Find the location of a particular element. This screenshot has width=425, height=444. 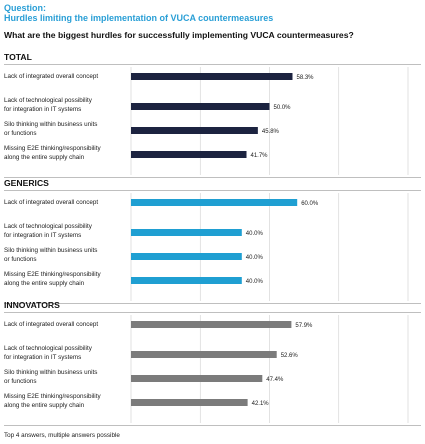

value-label: 58.3% is located at coordinates (305, 78).